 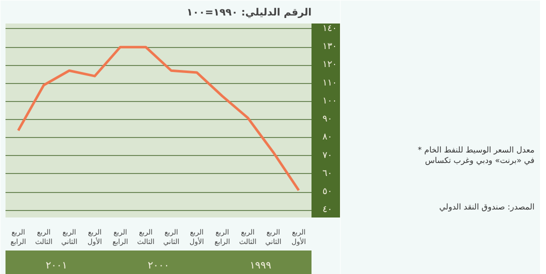 What do you see at coordinates (327, 192) in the screenshot?
I see `y-tick-label: ٥٠` at bounding box center [327, 192].